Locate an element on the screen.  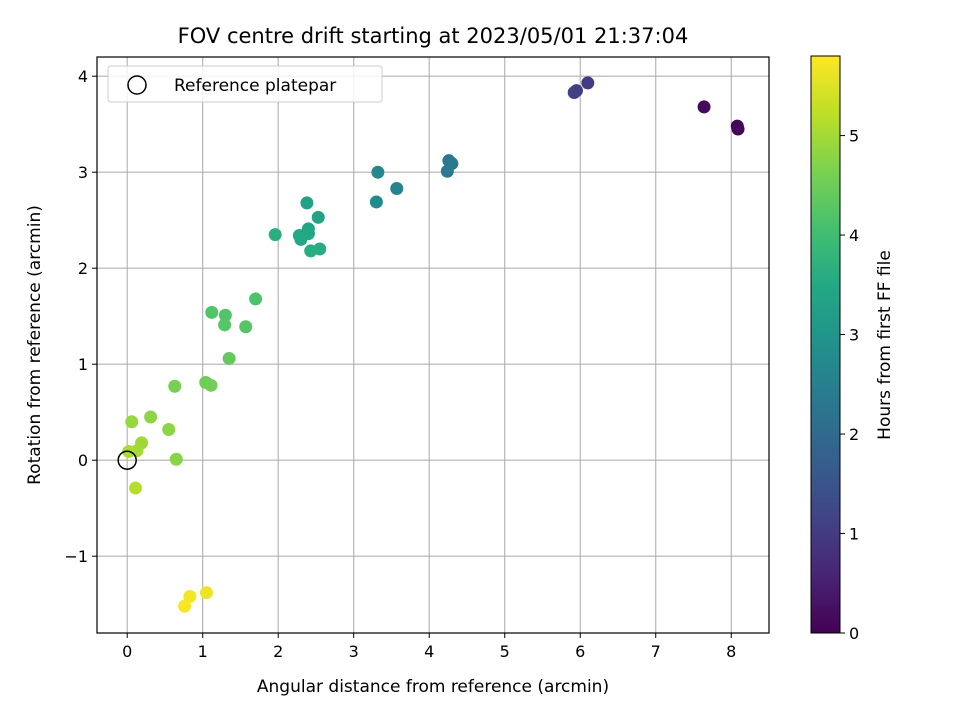
y-tick-label: 0 is located at coordinates (83, 460).